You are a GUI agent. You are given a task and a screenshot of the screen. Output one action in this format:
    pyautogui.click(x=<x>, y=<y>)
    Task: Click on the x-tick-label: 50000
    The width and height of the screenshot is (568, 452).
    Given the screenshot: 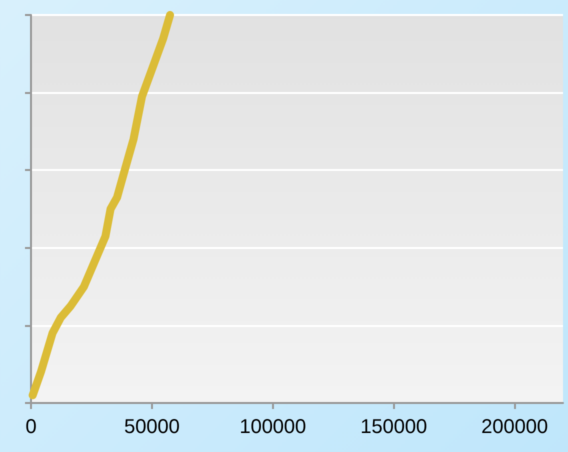 What is the action you would take?
    pyautogui.click(x=152, y=427)
    